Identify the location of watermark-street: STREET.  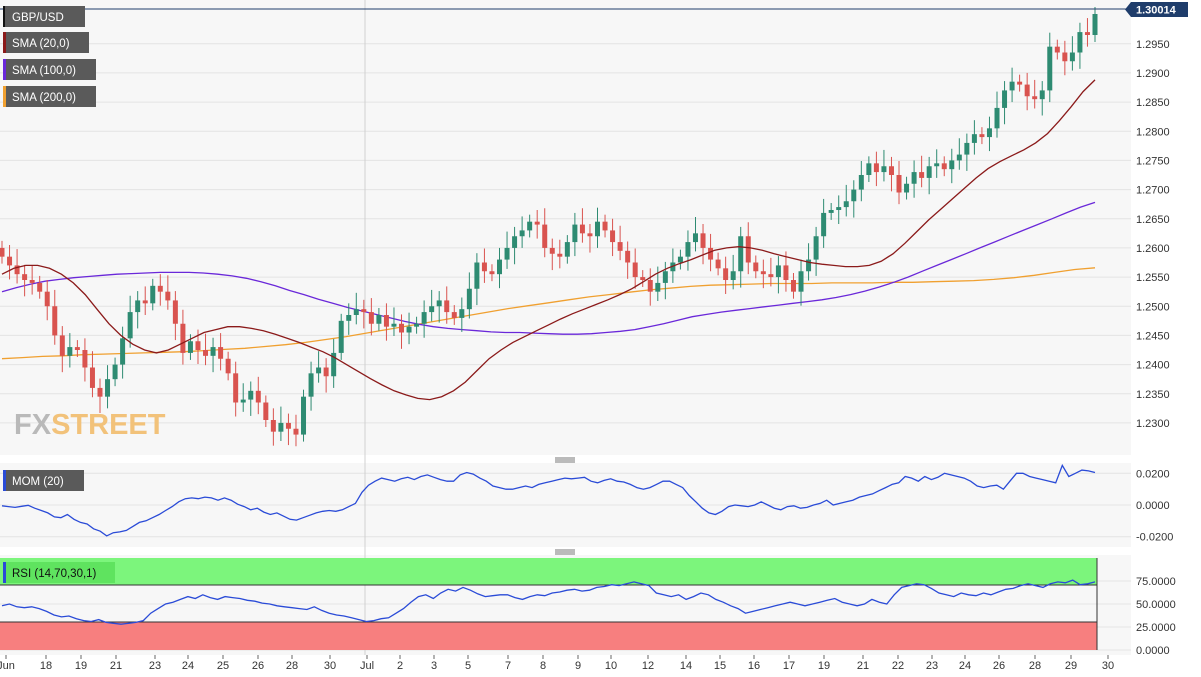
(108, 425).